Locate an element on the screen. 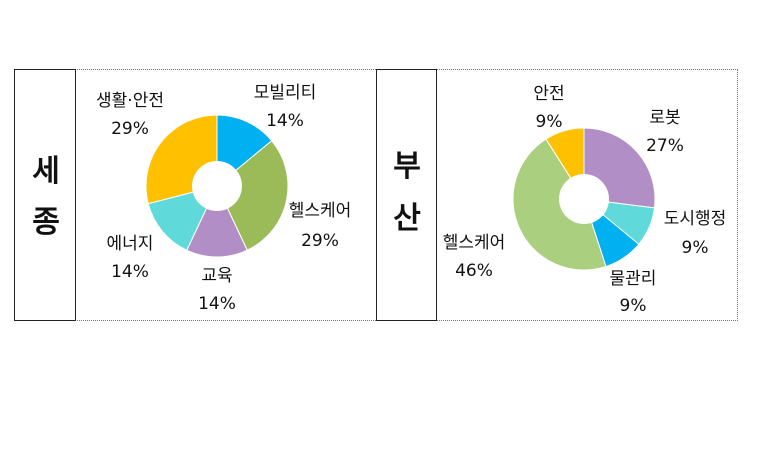  slice-label: 생활·안전 is located at coordinates (130, 101).